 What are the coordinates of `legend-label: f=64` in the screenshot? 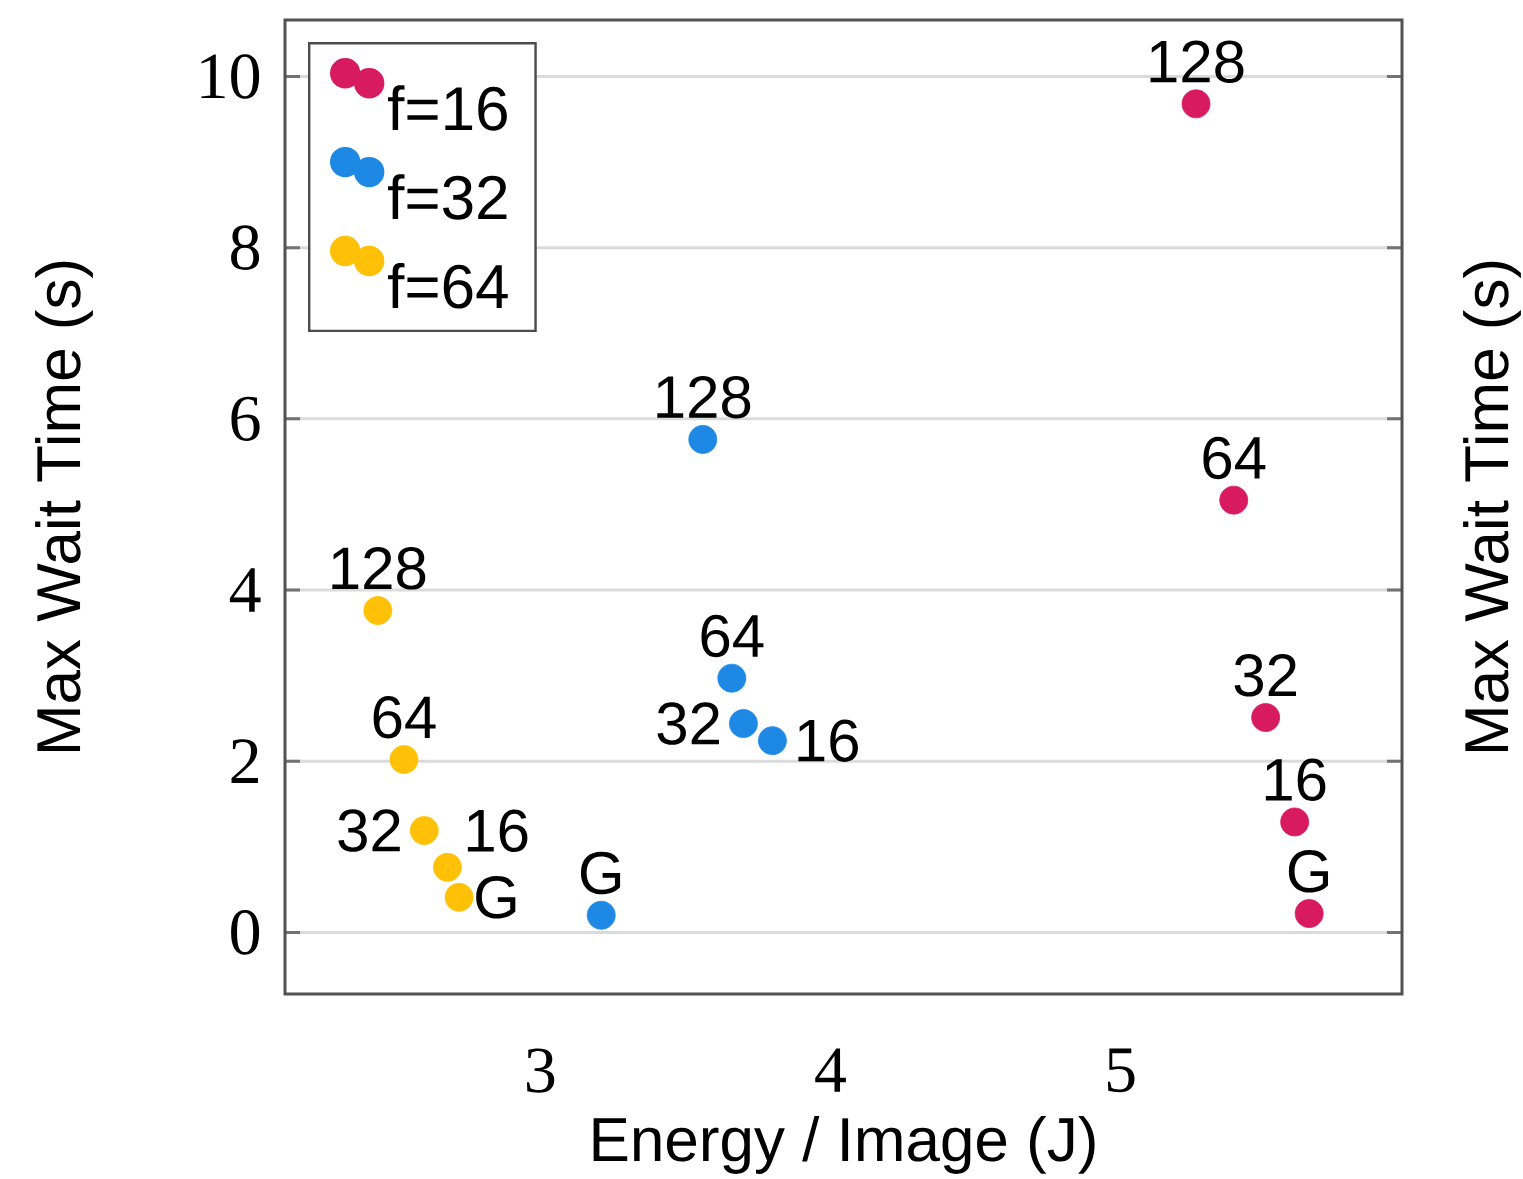 It's located at (448, 286).